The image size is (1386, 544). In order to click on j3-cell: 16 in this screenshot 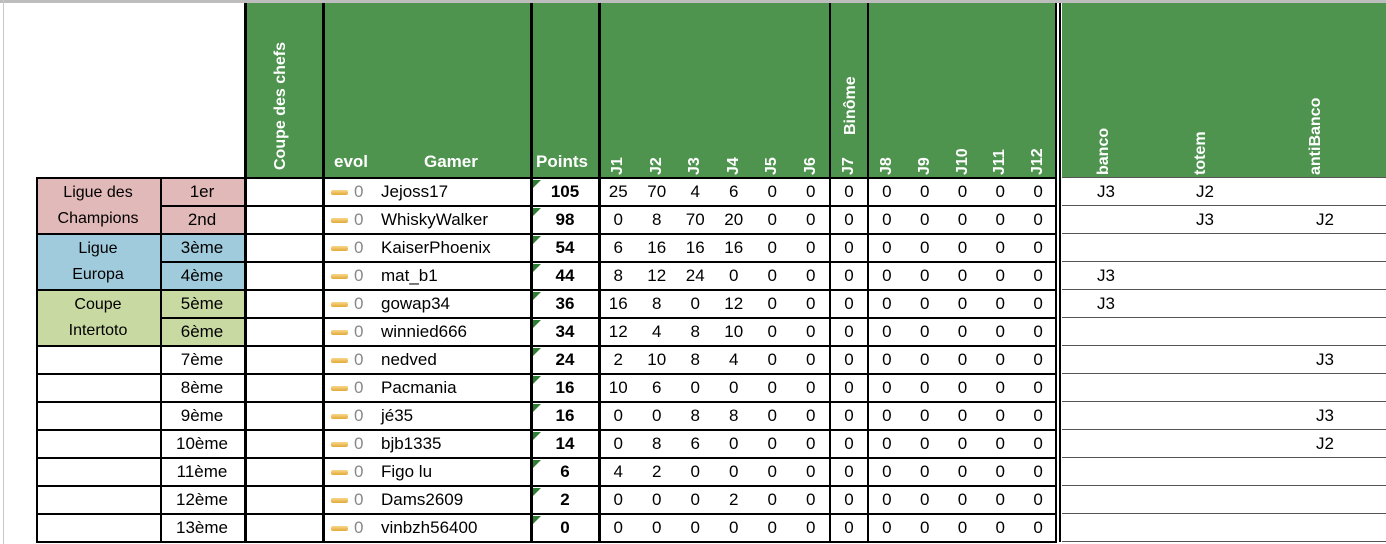, I will do `click(695, 247)`.